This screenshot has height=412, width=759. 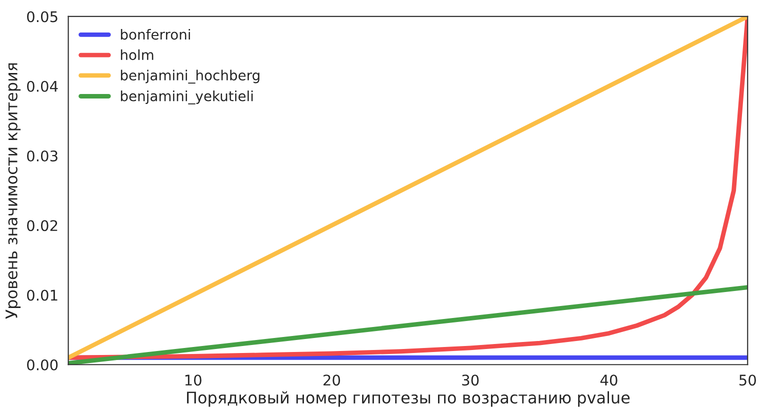 What do you see at coordinates (609, 380) in the screenshot?
I see `x-tick-label: 40` at bounding box center [609, 380].